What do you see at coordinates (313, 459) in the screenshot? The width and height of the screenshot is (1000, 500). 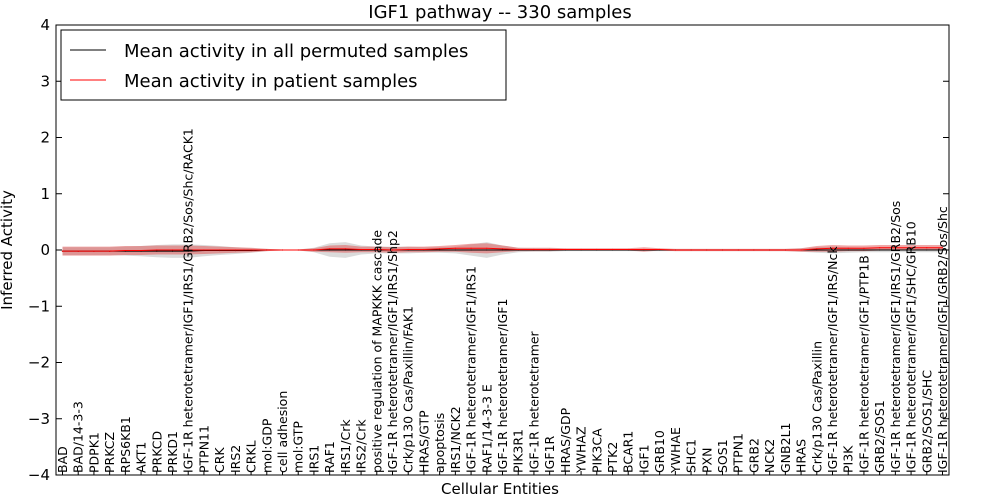 I see `entity-label: IRS1` at bounding box center [313, 459].